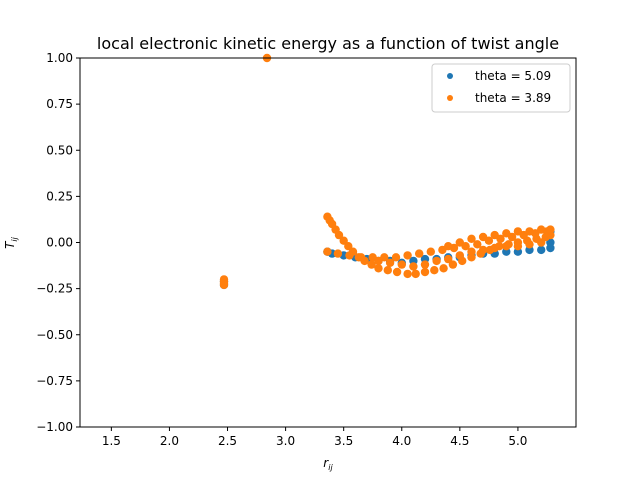 The height and width of the screenshot is (484, 640). What do you see at coordinates (111, 441) in the screenshot?
I see `x-tick-label: 1.5` at bounding box center [111, 441].